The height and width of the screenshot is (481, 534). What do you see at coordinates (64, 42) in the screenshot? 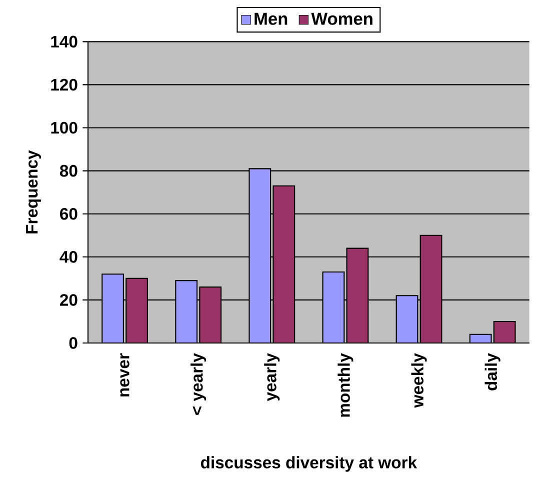
I see `y-tick-label: 140` at bounding box center [64, 42].